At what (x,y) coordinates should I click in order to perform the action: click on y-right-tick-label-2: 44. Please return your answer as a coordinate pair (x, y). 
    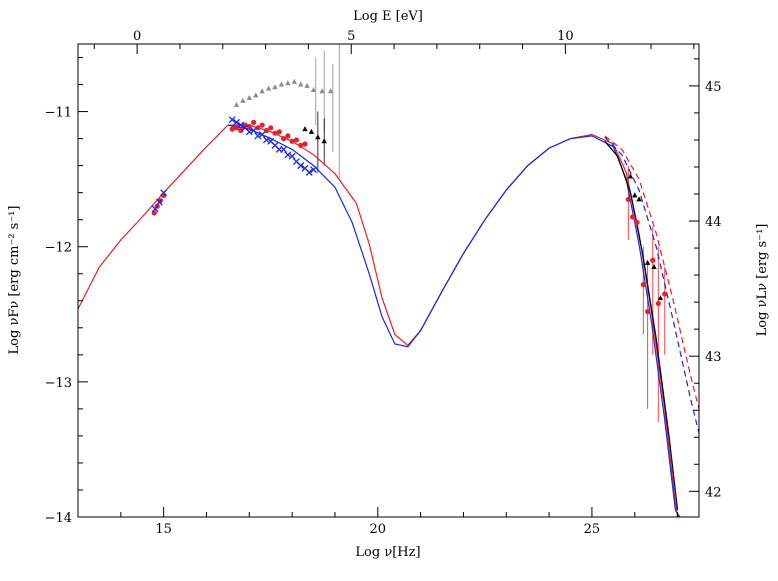
    Looking at the image, I should click on (713, 222).